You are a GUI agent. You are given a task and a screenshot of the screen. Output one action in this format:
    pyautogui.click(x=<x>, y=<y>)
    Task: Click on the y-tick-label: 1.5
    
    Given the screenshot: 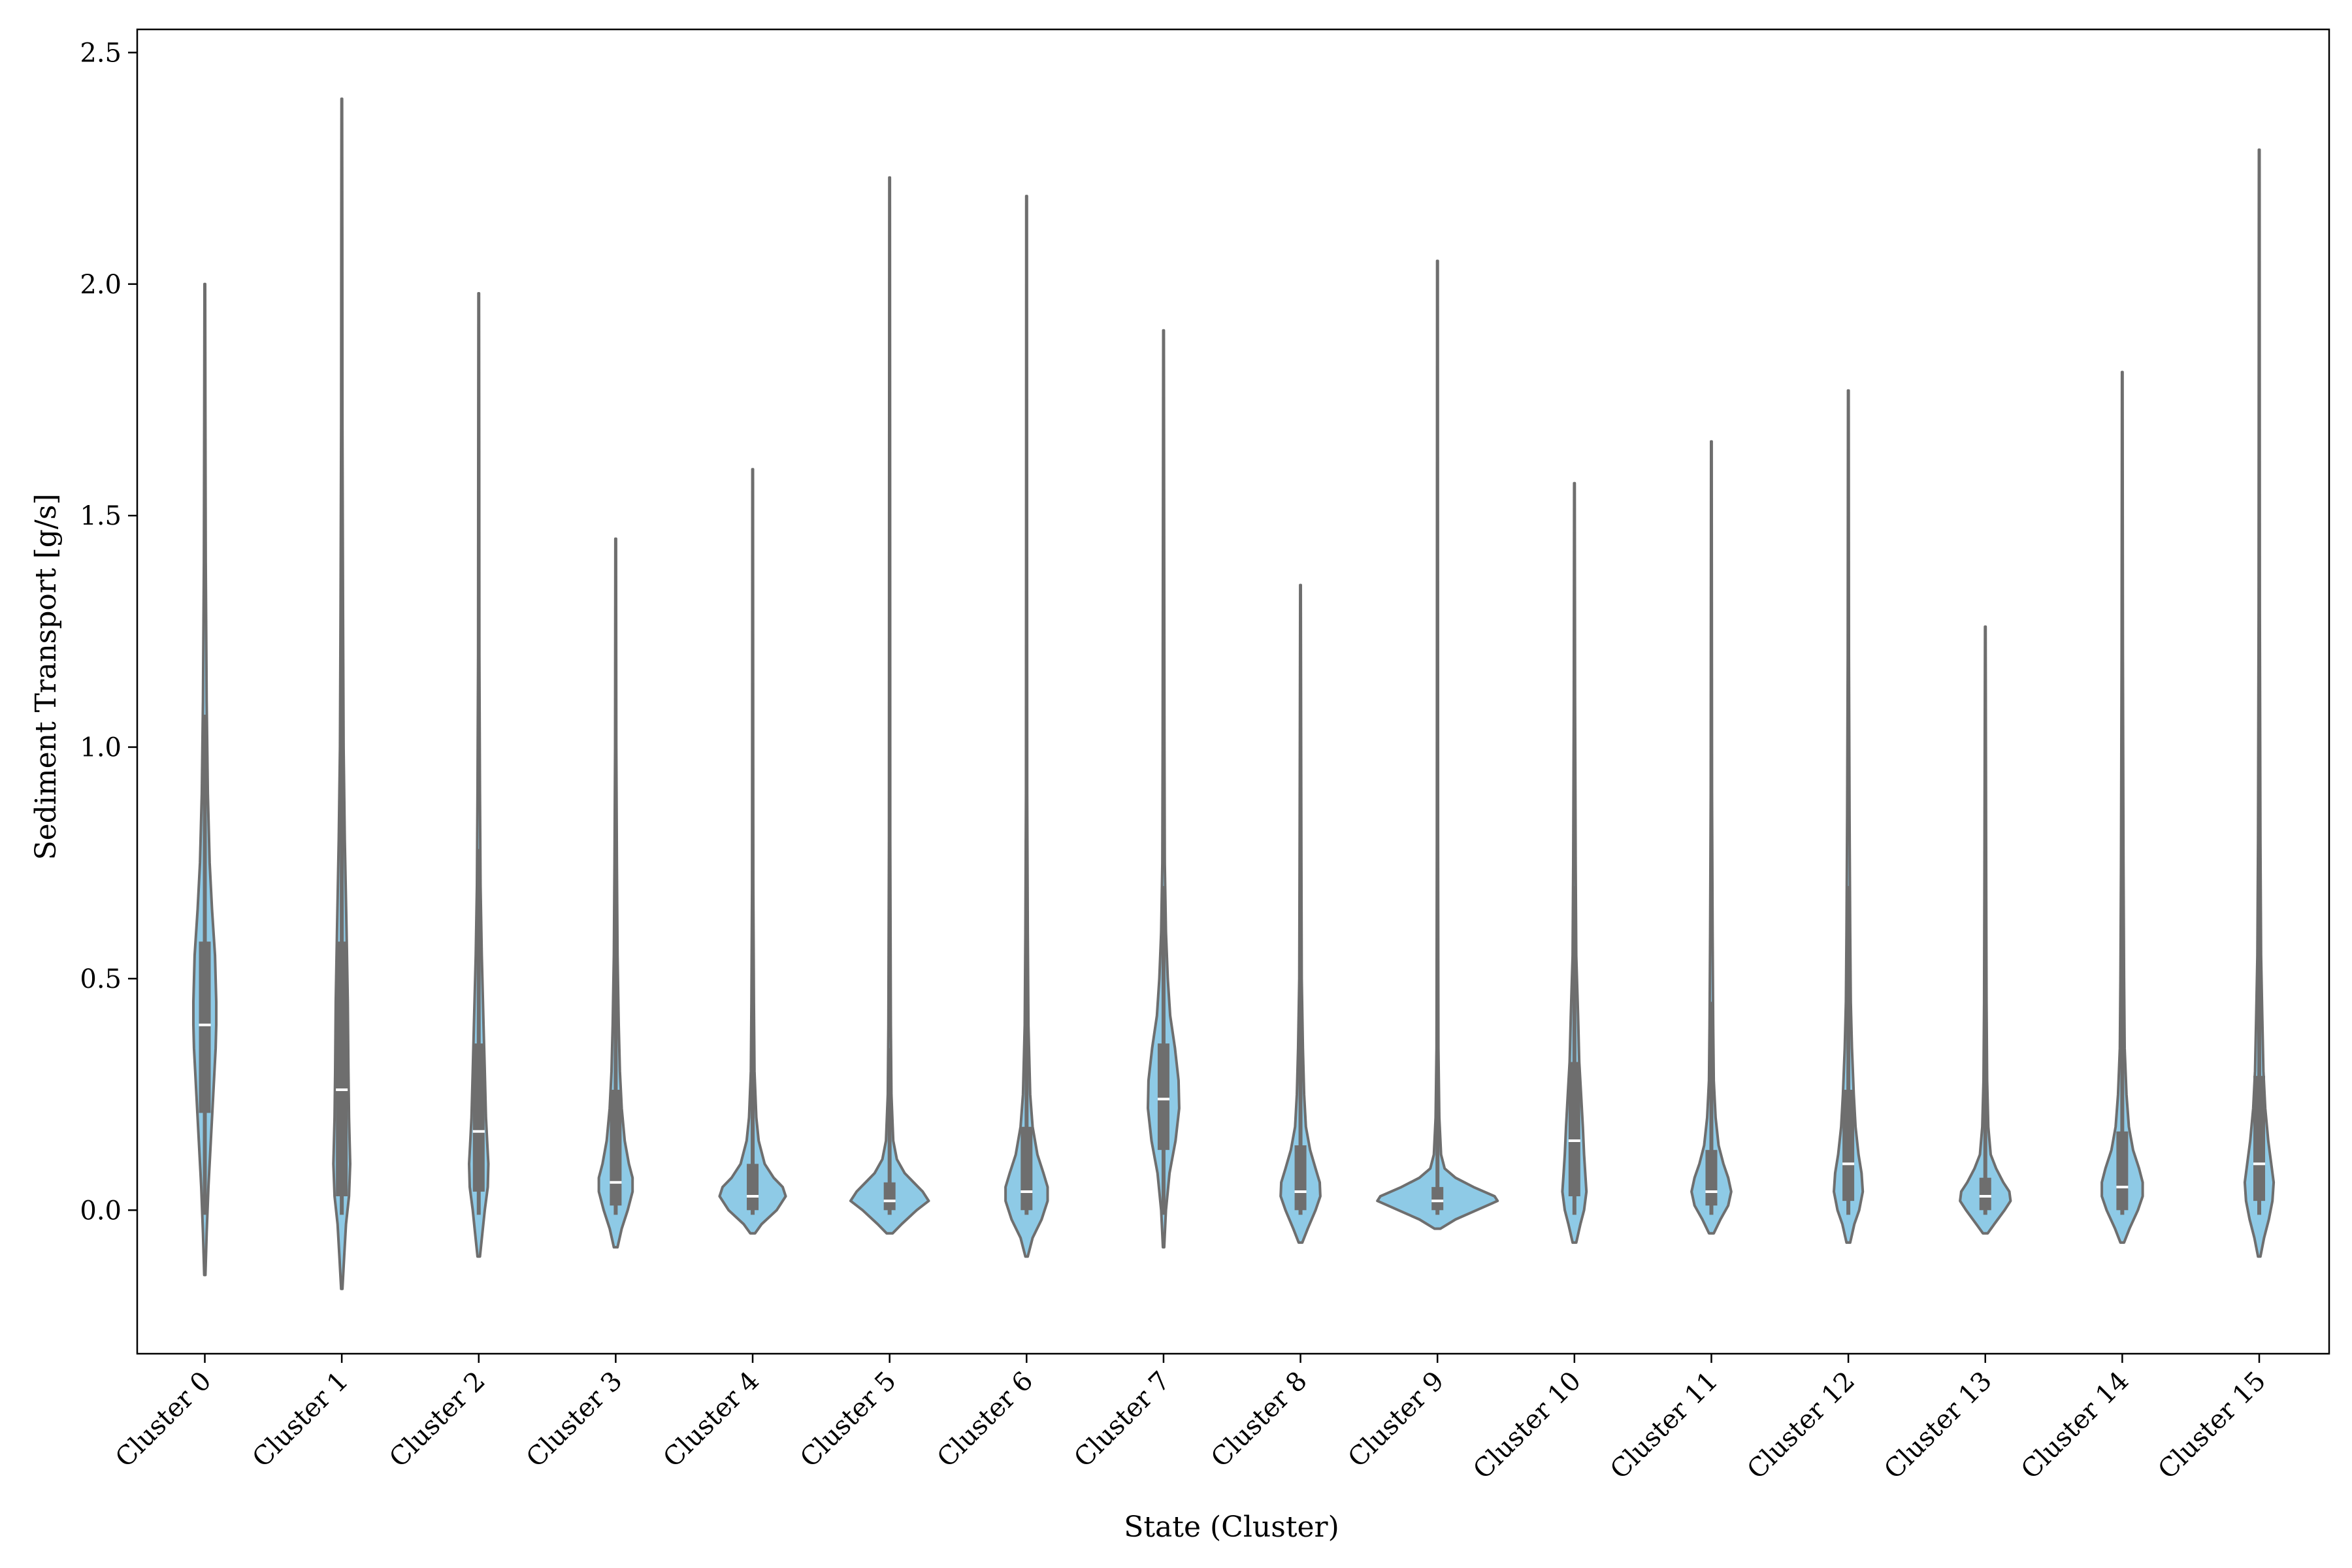 What is the action you would take?
    pyautogui.click(x=101, y=516)
    